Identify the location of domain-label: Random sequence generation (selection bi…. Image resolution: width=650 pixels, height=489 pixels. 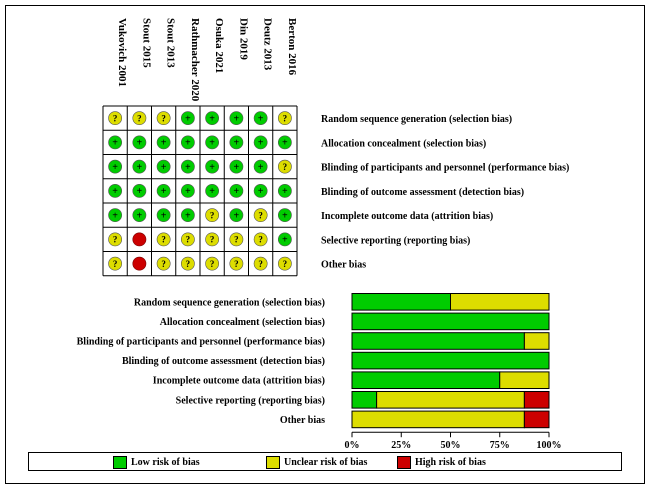
(416, 119).